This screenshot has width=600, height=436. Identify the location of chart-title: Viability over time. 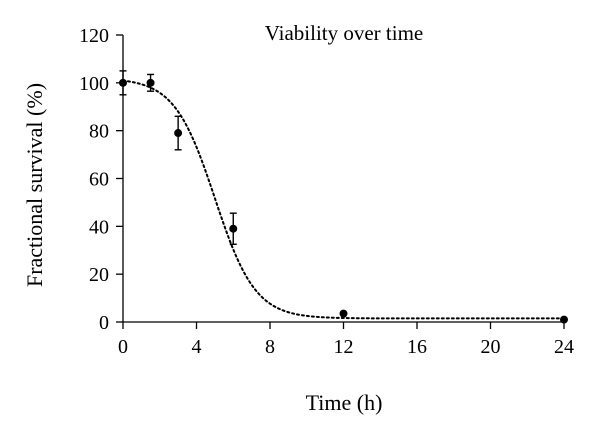
(344, 33).